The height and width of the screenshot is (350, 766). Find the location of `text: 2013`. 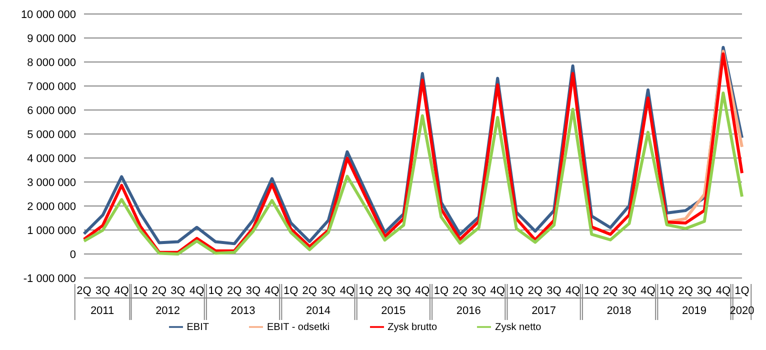

text: 2013 is located at coordinates (243, 311).